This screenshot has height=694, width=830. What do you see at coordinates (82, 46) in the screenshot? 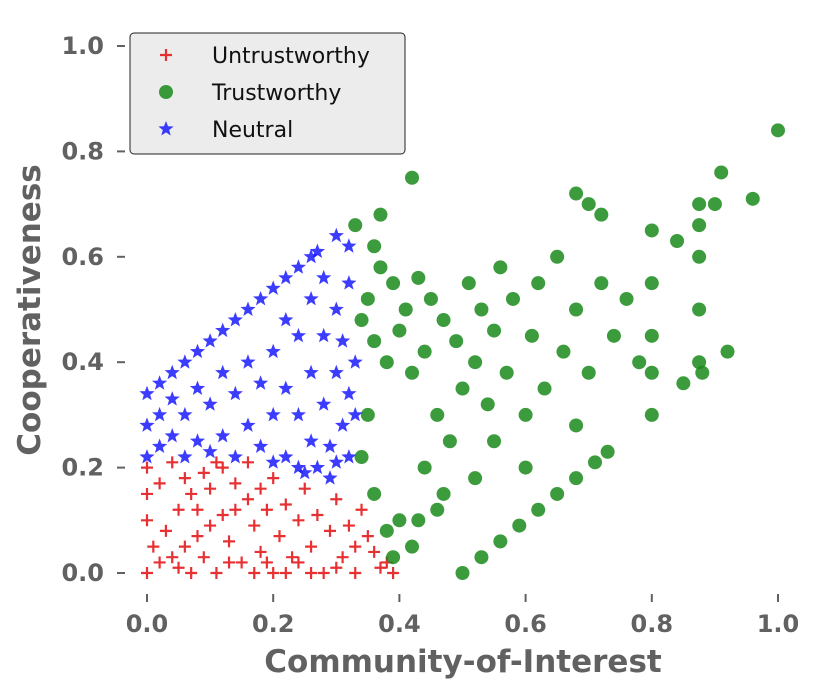
I see `y-tick-label: 1.0` at bounding box center [82, 46].